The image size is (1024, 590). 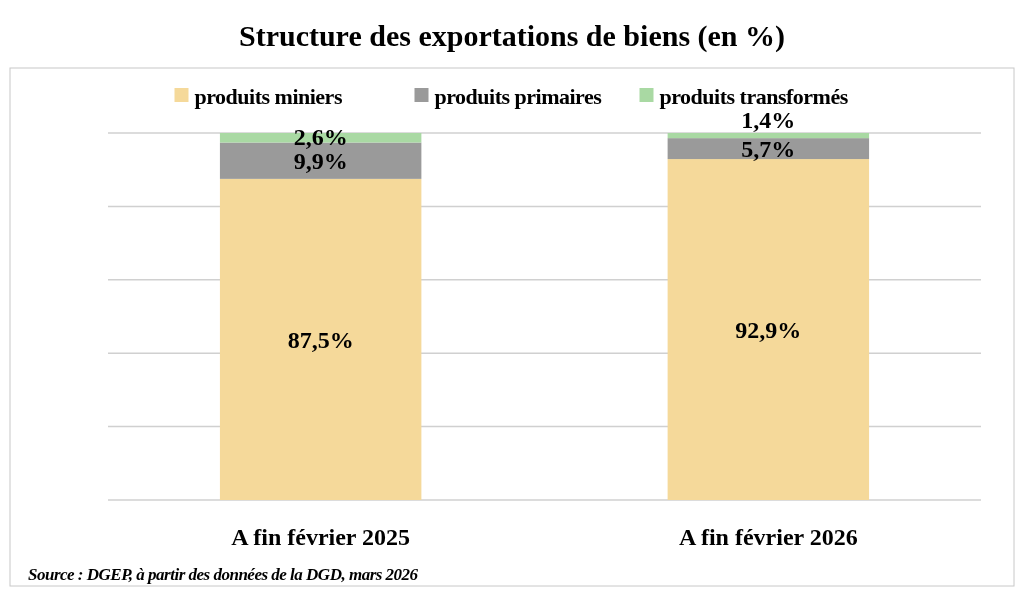 I want to click on data-label: 5,7%, so click(x=768, y=149).